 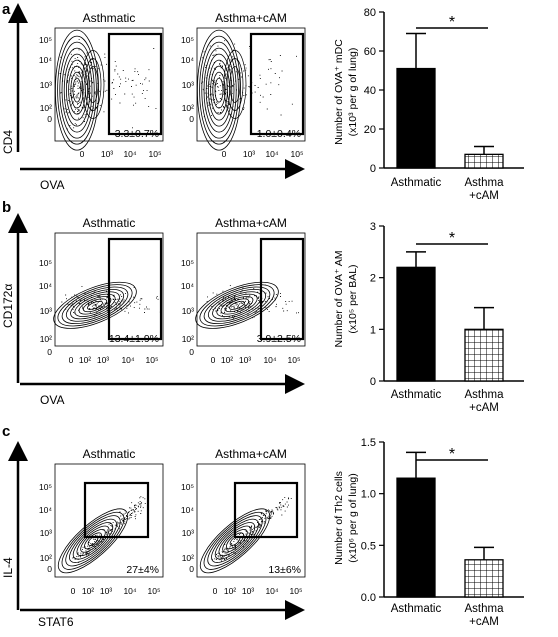 I want to click on bar-asthmatic, so click(x=416, y=324).